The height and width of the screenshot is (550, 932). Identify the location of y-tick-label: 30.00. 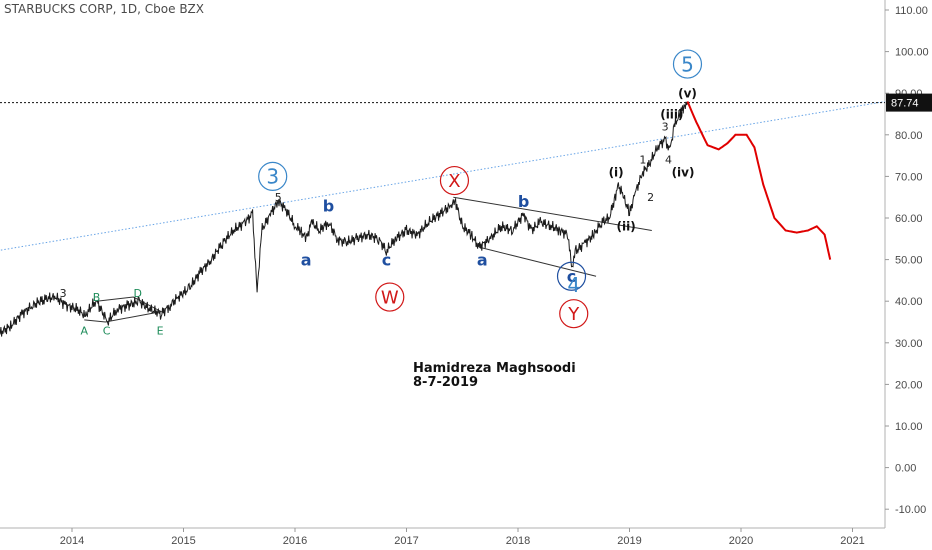
(909, 344).